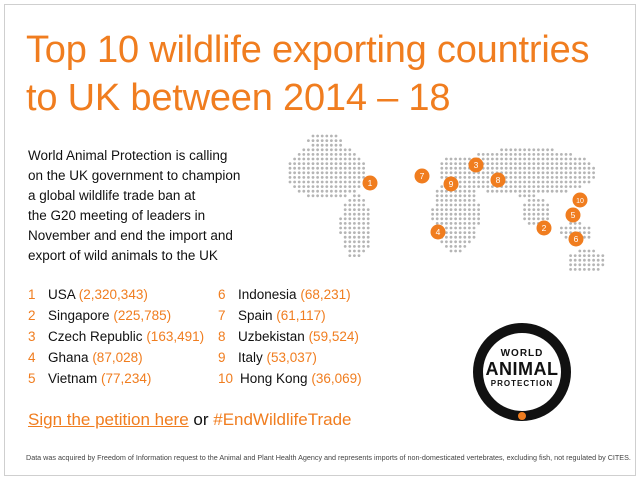 Image resolution: width=640 pixels, height=480 pixels. Describe the element at coordinates (62, 294) in the screenshot. I see `country-name: USA` at that location.